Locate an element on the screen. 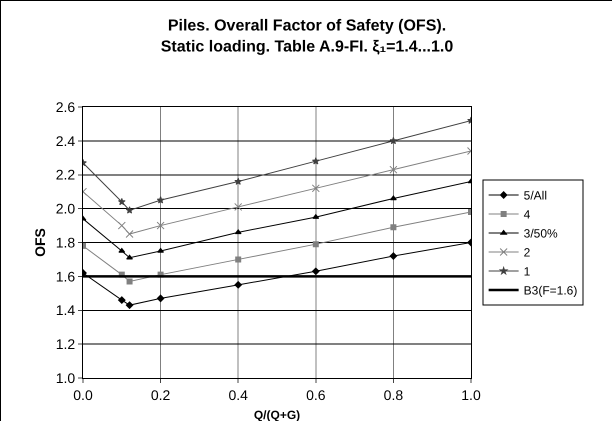 The width and height of the screenshot is (612, 421). chart-title: Piles. Overall Factor of Safety (OFS). Static loading. Table A.9-FI. ξ₁=1.4...1.0 is located at coordinates (307, 36).